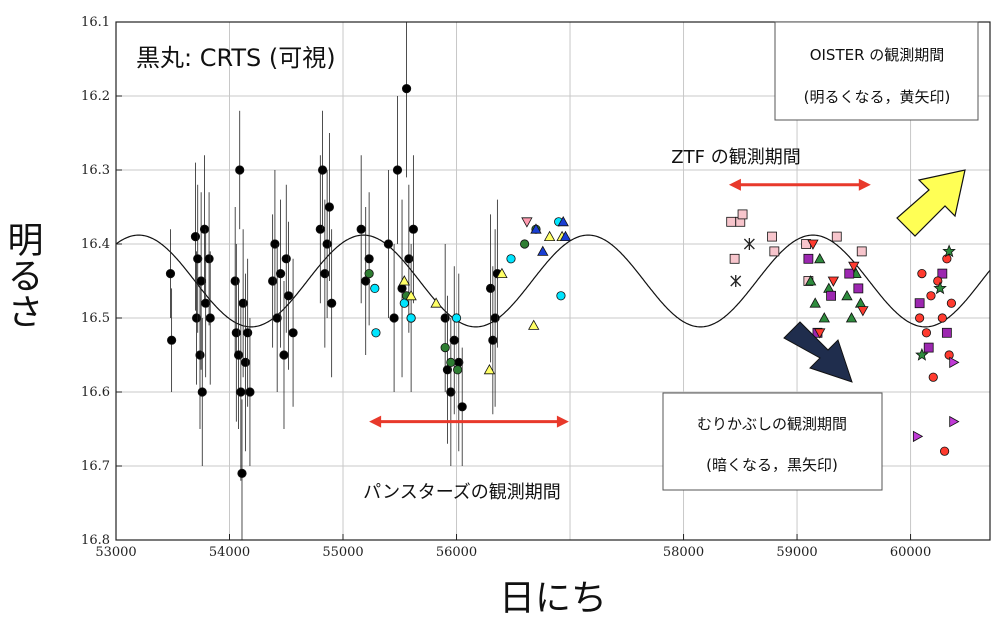  Describe the element at coordinates (22, 275) in the screenshot. I see `y-axis-title-text: 明るさ` at that location.